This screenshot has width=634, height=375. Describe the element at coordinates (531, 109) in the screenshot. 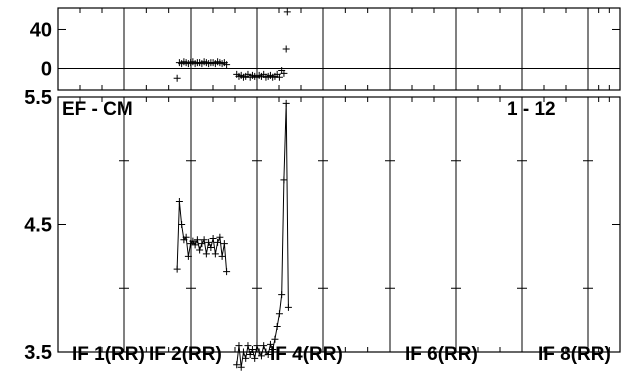

I see `corner-label-right: 1 - 12` at that location.